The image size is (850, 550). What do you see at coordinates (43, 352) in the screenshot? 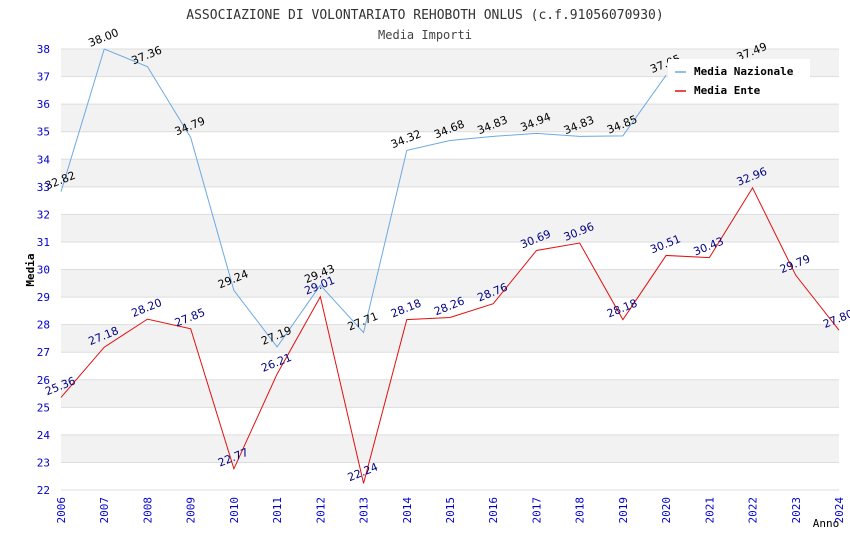
I see `y-tick-label: 27` at bounding box center [43, 352].